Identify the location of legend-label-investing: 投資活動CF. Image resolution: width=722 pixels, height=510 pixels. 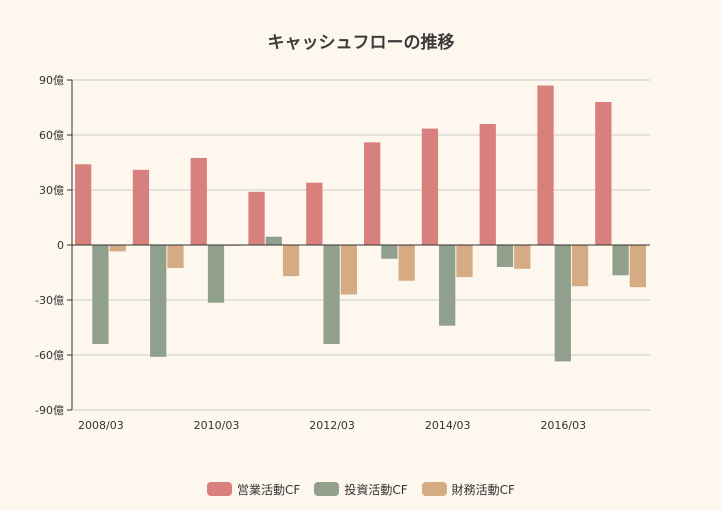
(376, 489).